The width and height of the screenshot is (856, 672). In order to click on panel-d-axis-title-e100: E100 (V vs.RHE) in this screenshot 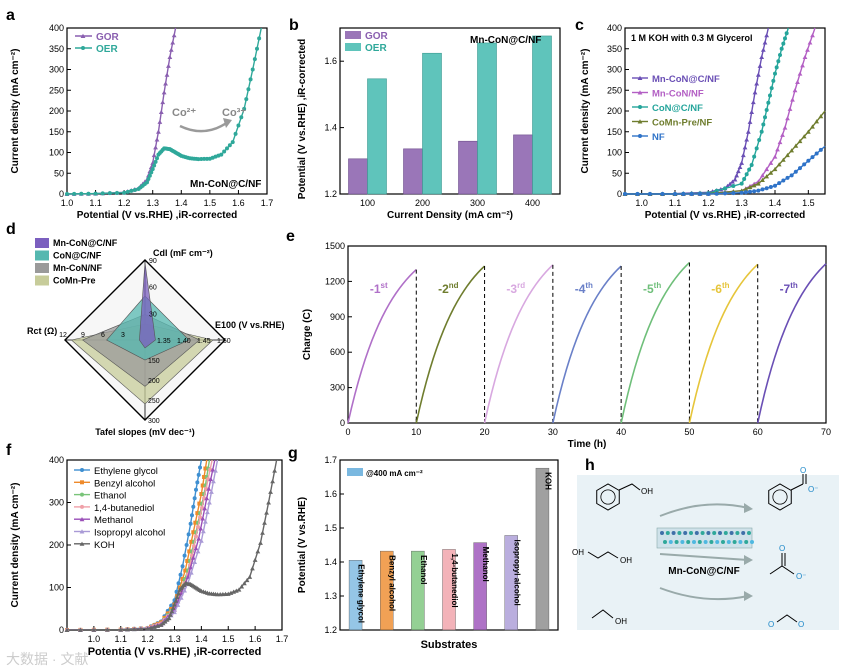, I will do `click(250, 325)`.